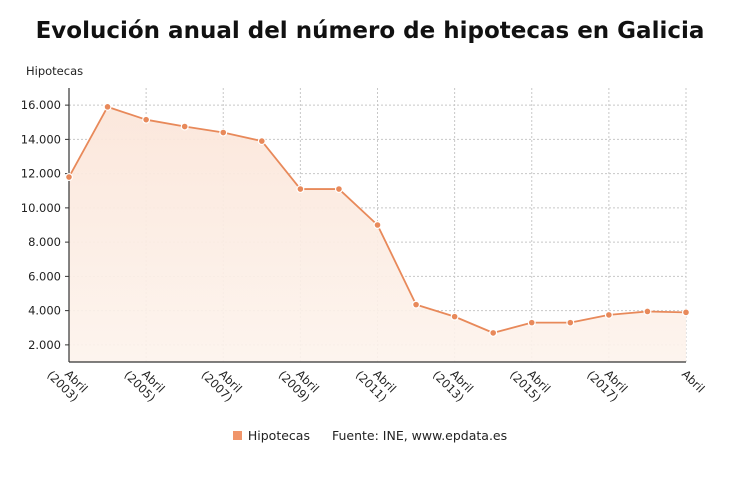  I want to click on x-tick-label: Abril(2013), so click(453, 386).